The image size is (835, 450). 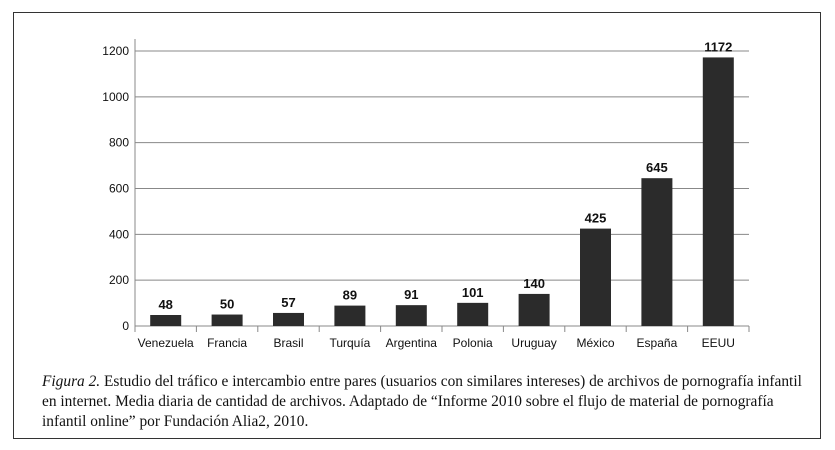 I want to click on x-tick-label: Francia, so click(x=227, y=343).